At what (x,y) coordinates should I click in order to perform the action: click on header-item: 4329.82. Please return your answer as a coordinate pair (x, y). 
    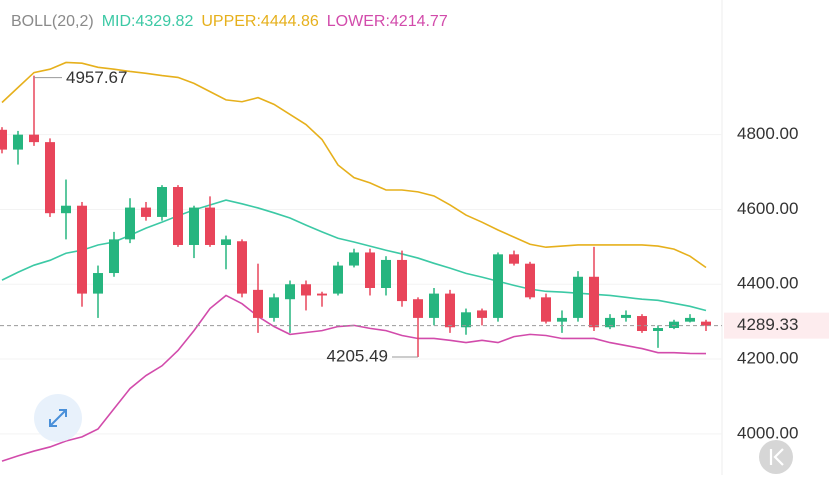
    Looking at the image, I should click on (165, 21).